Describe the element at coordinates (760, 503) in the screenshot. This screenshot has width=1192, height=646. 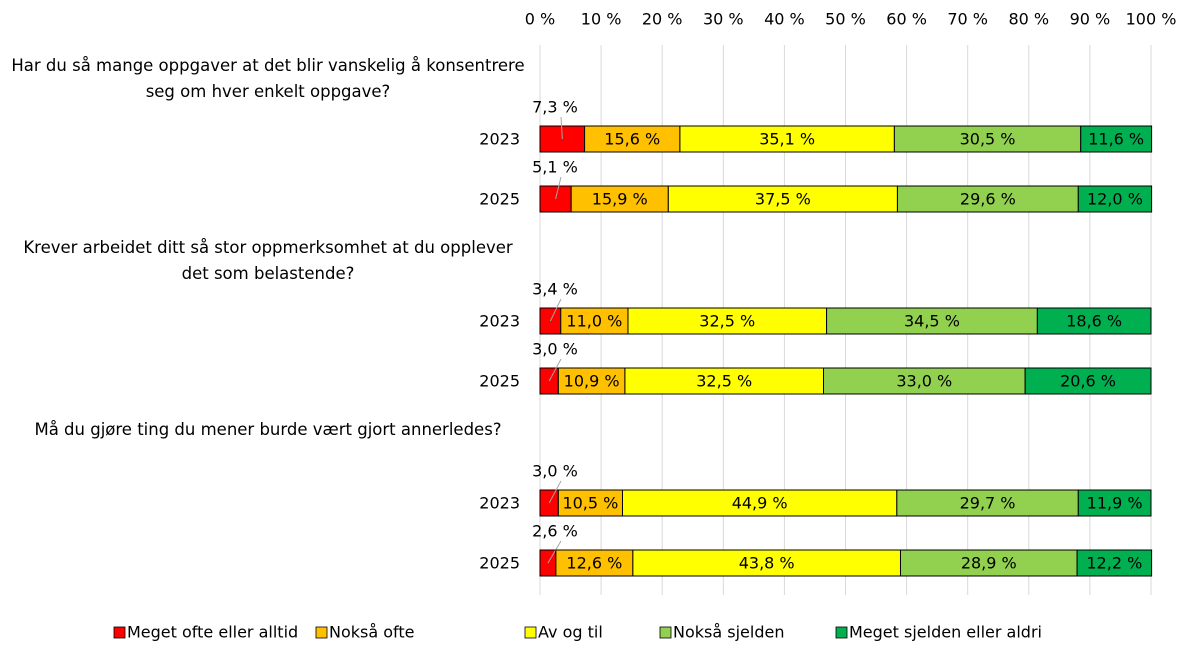
I see `value-label: 44,9 %` at that location.